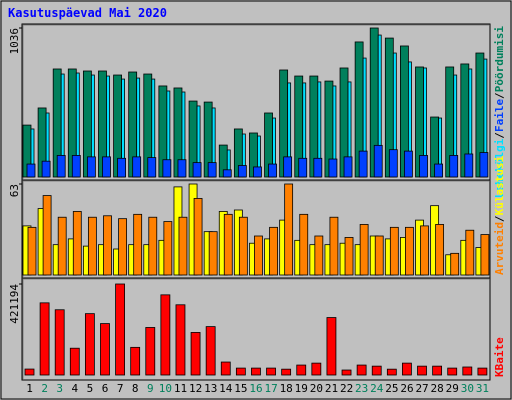 This screenshot has height=400, width=512. I want to click on x-tick-label: 12, so click(195, 388).